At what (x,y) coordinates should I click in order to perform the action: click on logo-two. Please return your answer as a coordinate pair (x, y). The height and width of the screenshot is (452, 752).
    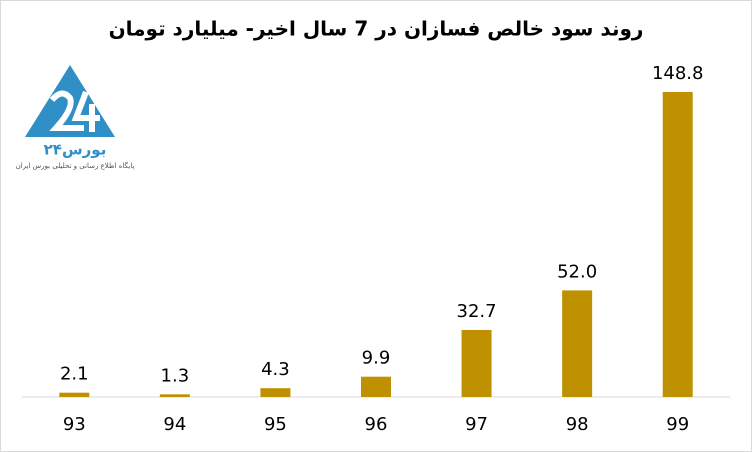
    Looking at the image, I should click on (66, 110).